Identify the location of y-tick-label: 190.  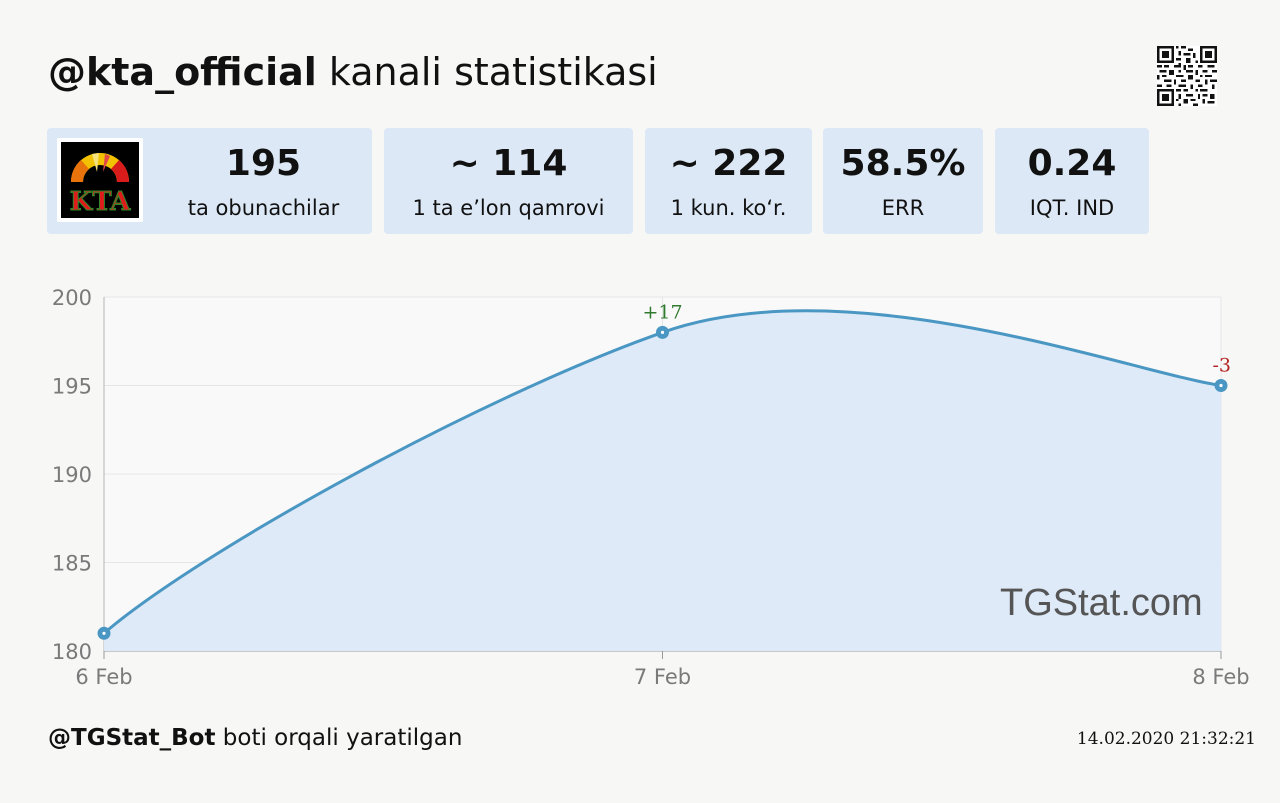
(72, 475).